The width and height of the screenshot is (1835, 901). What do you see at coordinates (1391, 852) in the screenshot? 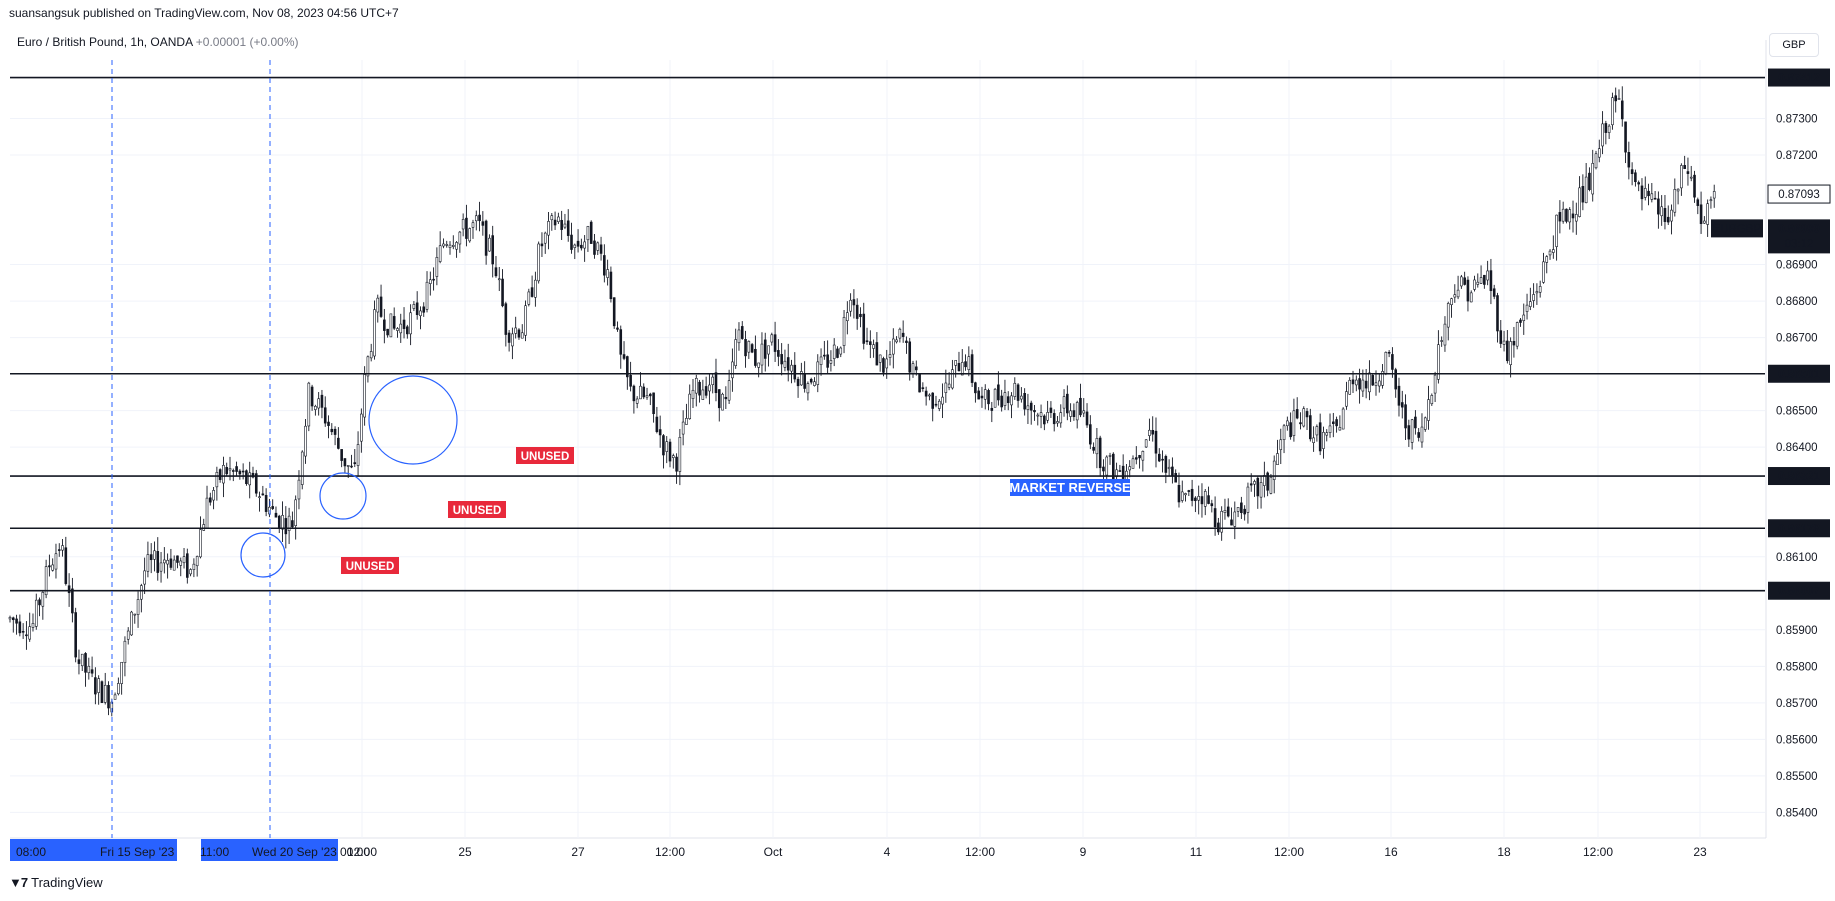
I see `time-tick-label-15: 16` at bounding box center [1391, 852].